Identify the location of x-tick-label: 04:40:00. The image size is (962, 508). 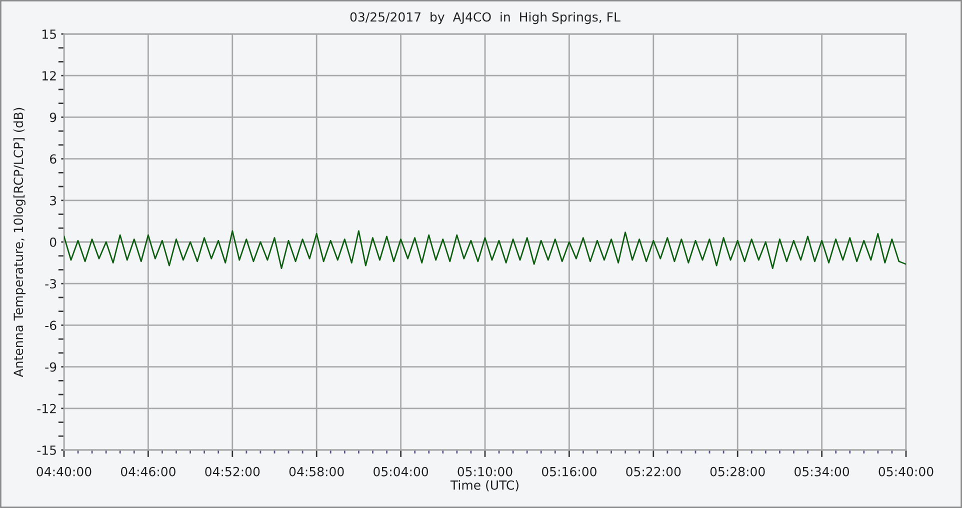
(64, 471).